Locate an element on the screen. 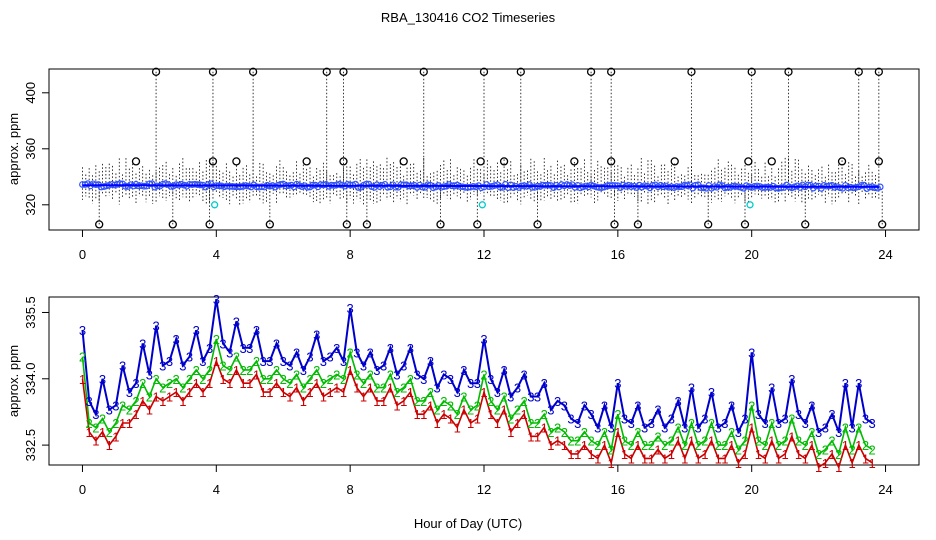 This screenshot has width=936, height=540. top-y-tick-label: 400 is located at coordinates (30, 93).